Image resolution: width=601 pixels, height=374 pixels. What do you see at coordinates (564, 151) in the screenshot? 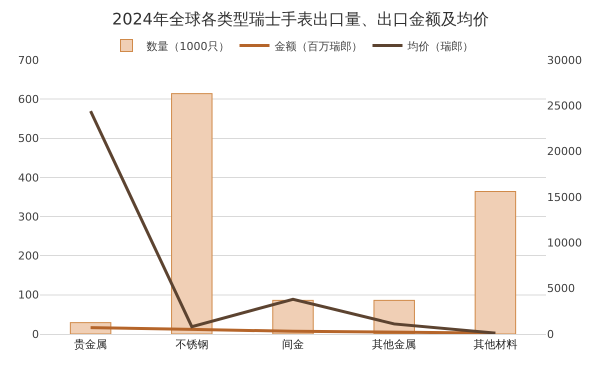
I see `y2-tick-label: 20000` at bounding box center [564, 151].